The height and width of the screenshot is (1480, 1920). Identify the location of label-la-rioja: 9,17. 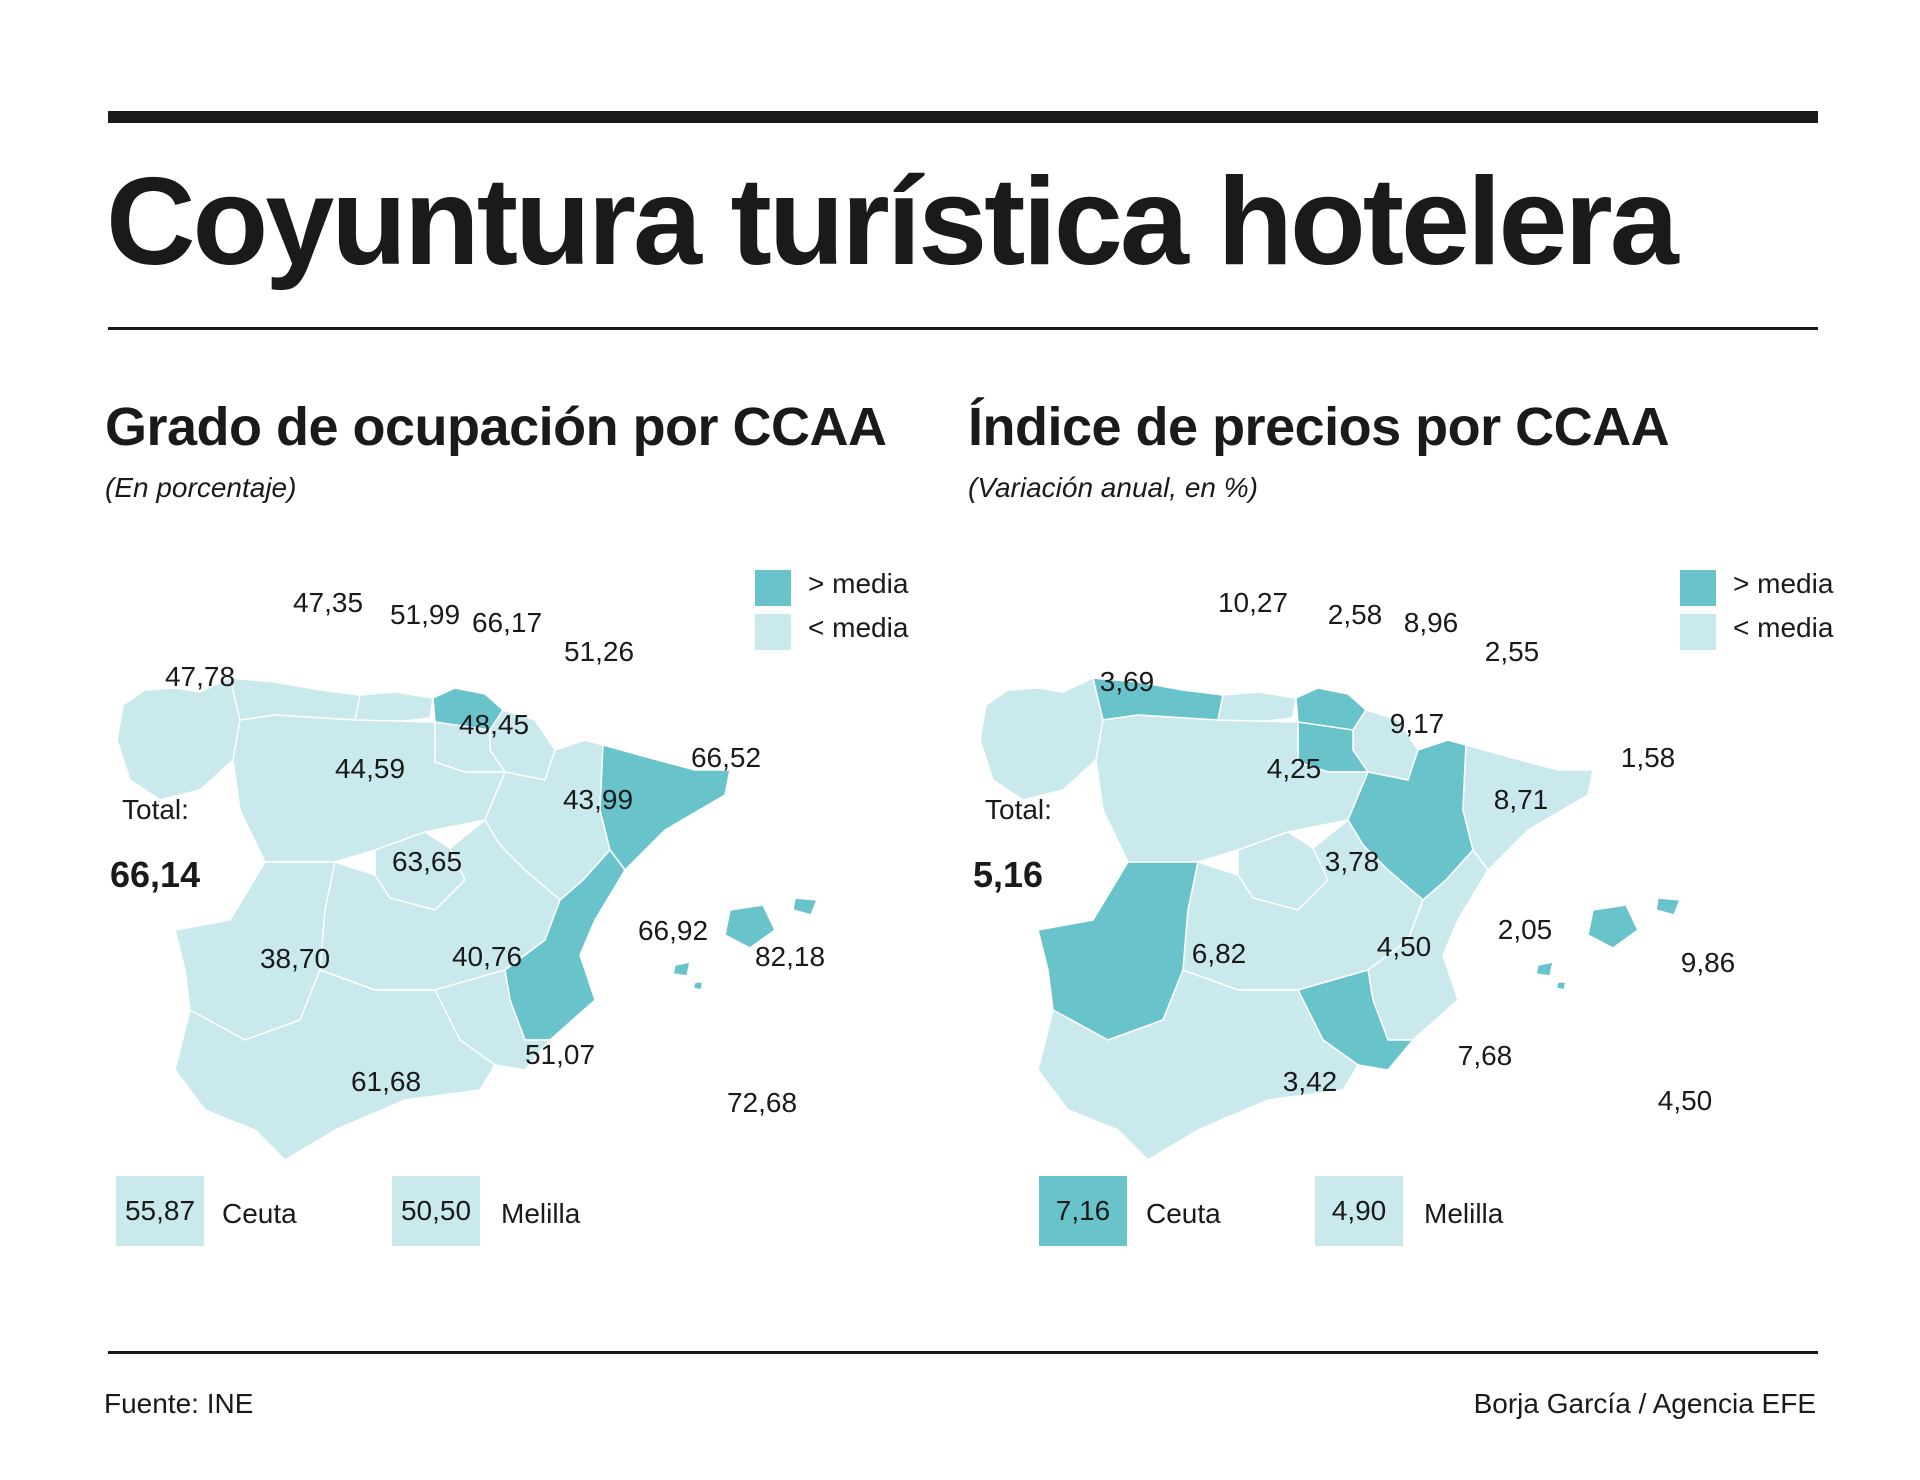
(1417, 723).